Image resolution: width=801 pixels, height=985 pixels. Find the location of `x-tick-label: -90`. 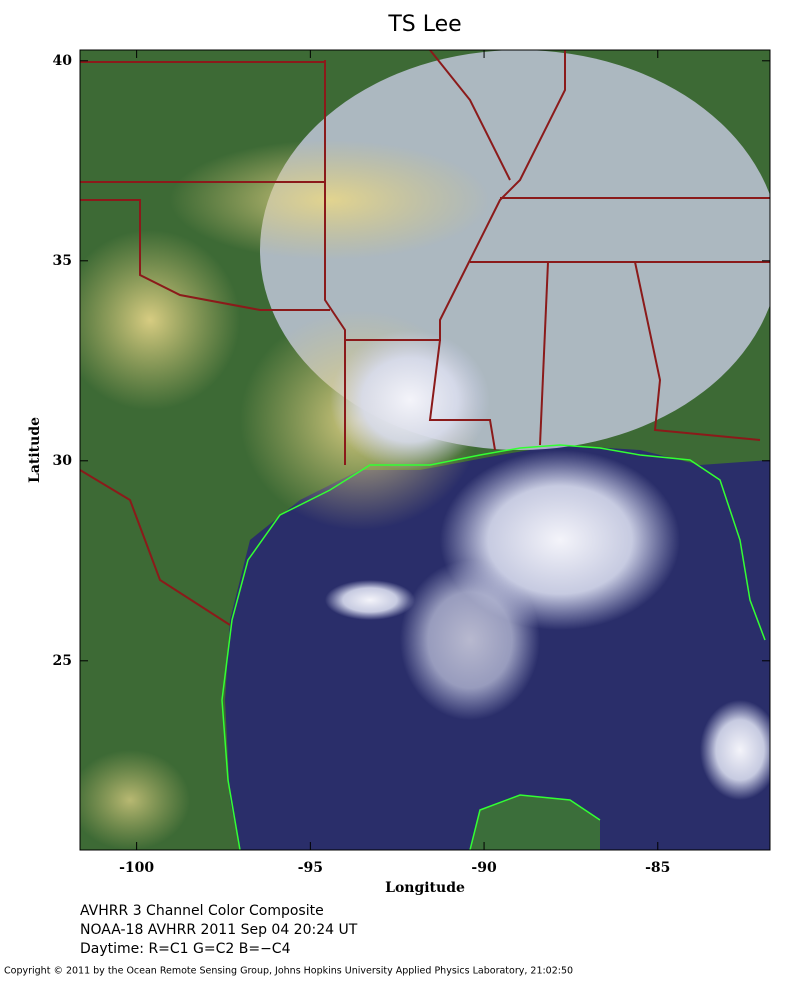

x-tick-label: -90 is located at coordinates (484, 868).